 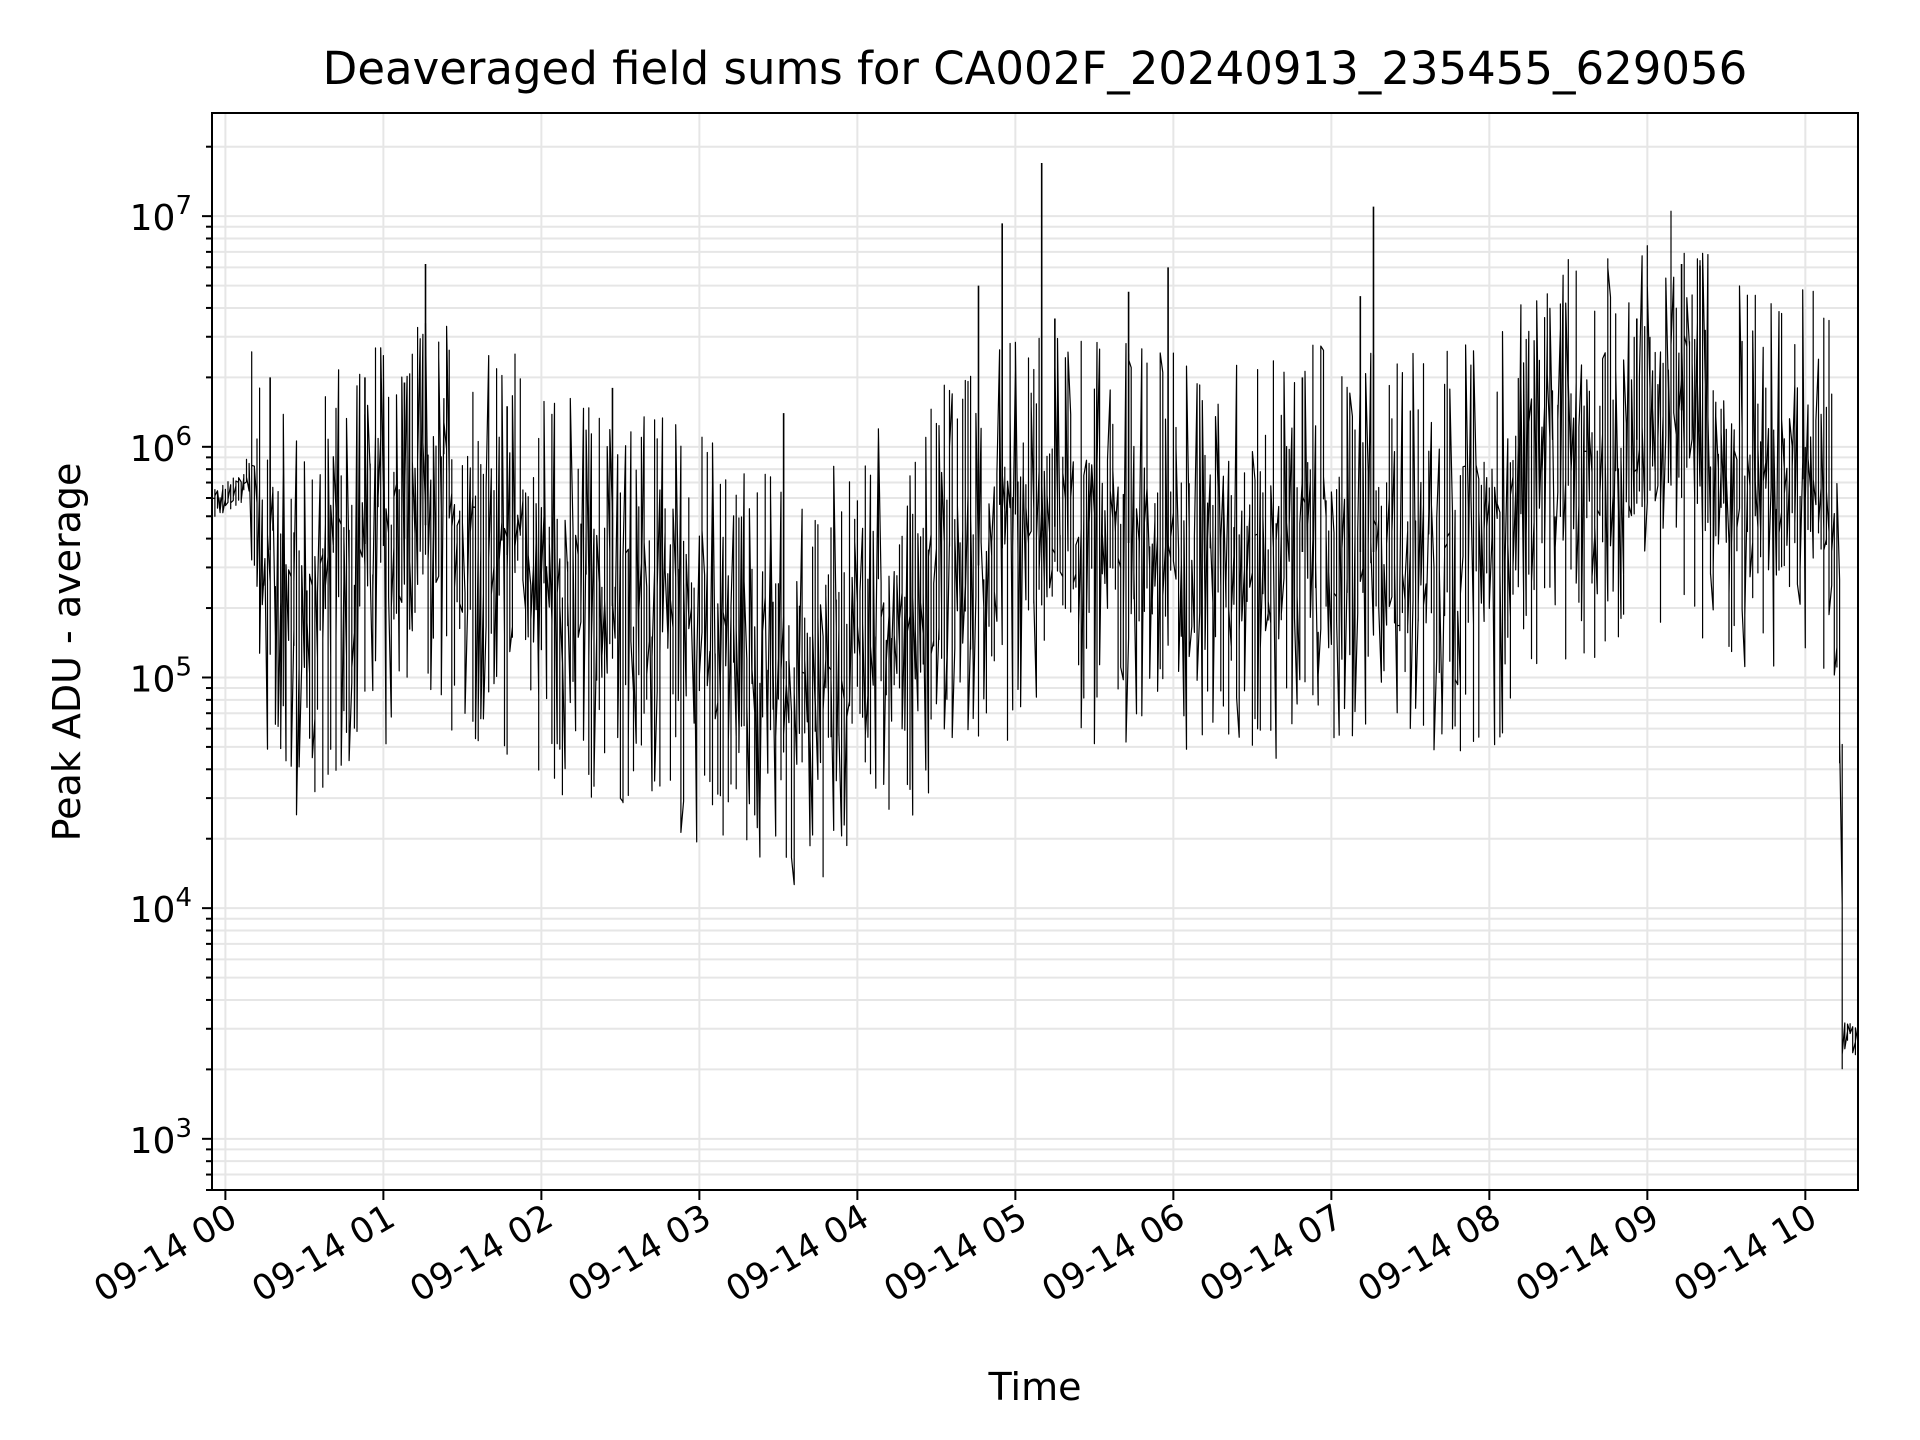 What do you see at coordinates (1588, 1253) in the screenshot?
I see `x-tick-label: 09-14 09` at bounding box center [1588, 1253].